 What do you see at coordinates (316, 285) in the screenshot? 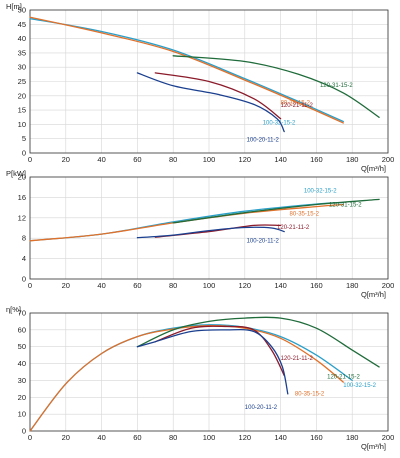
I see `power-x-tick-label: 160` at bounding box center [316, 285].